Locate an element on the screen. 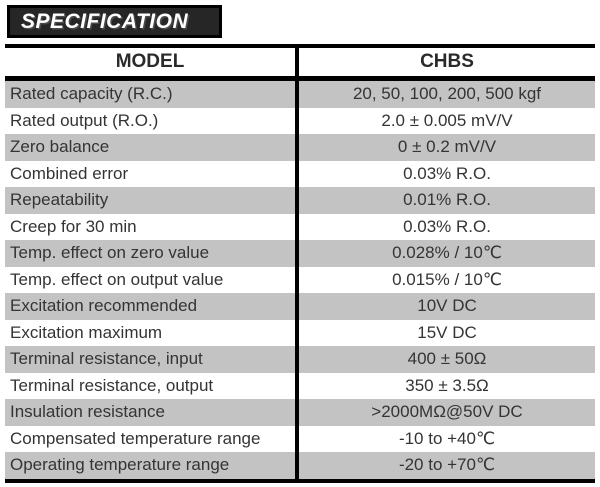  spec-value: >2000MΩ@50V DC is located at coordinates (445, 412).